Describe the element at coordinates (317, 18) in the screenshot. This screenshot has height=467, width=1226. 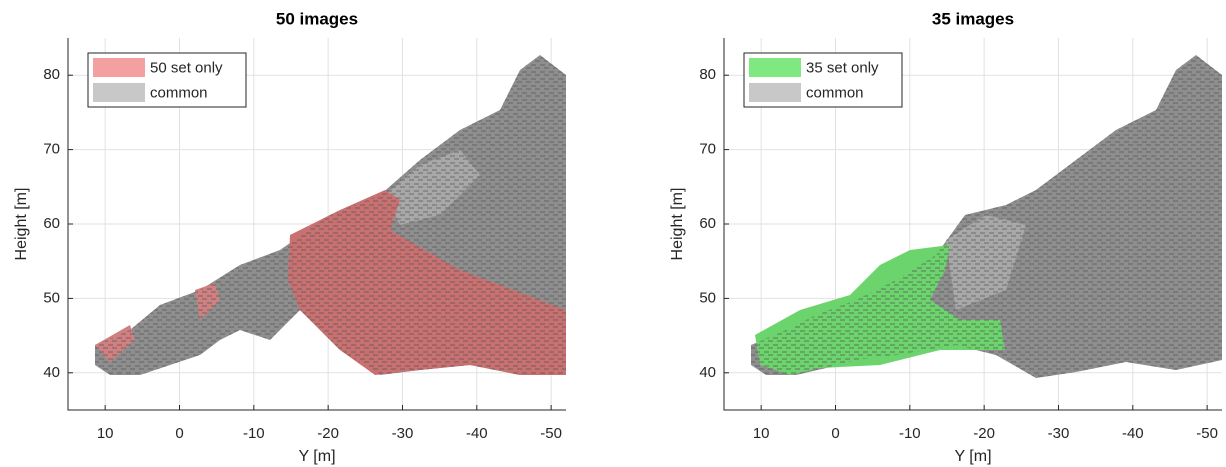
I see `chart-title: 50 images` at that location.